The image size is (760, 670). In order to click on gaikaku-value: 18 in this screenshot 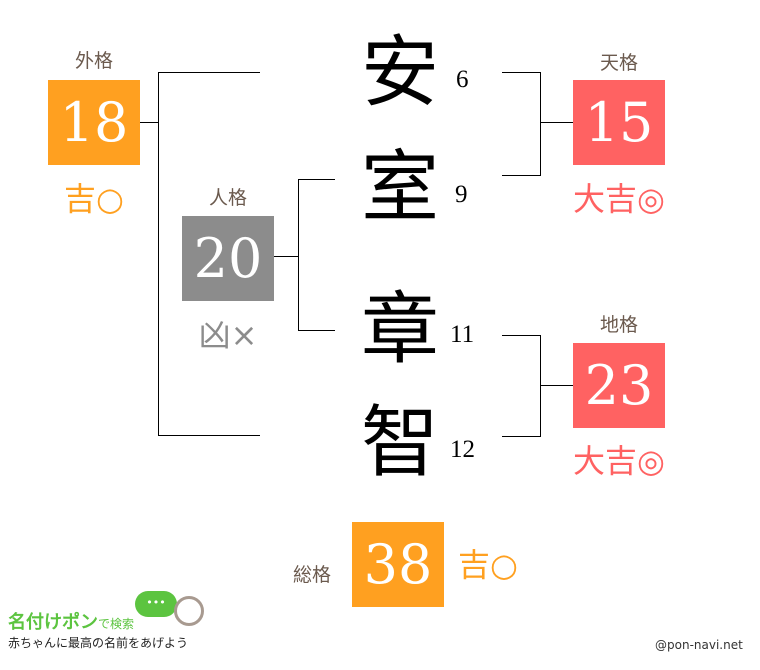, I will do `click(94, 122)`.